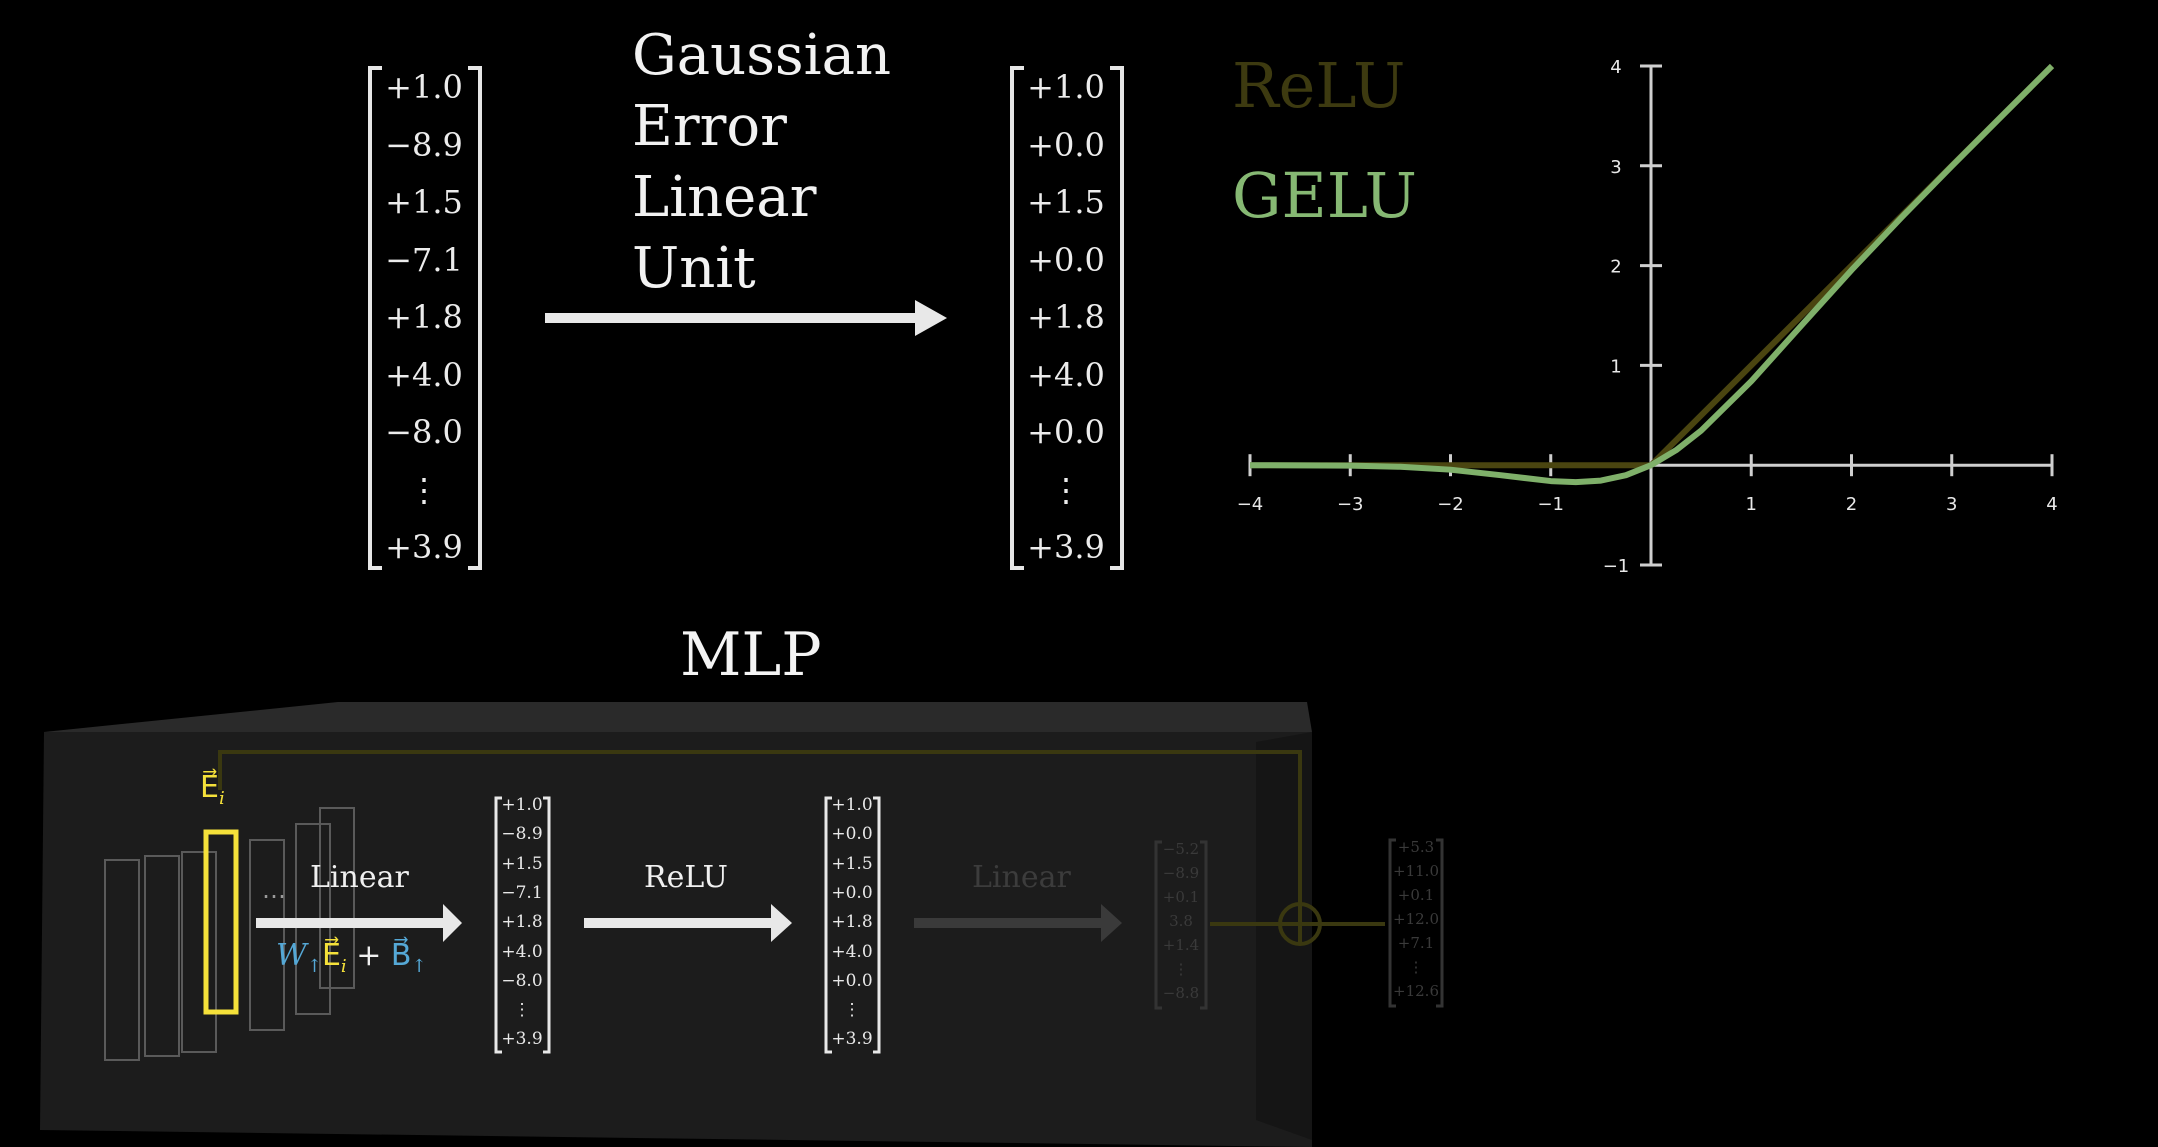 The height and width of the screenshot is (1147, 2158). What do you see at coordinates (1416, 919) in the screenshot?
I see `vector-entry: +12.0` at bounding box center [1416, 919].